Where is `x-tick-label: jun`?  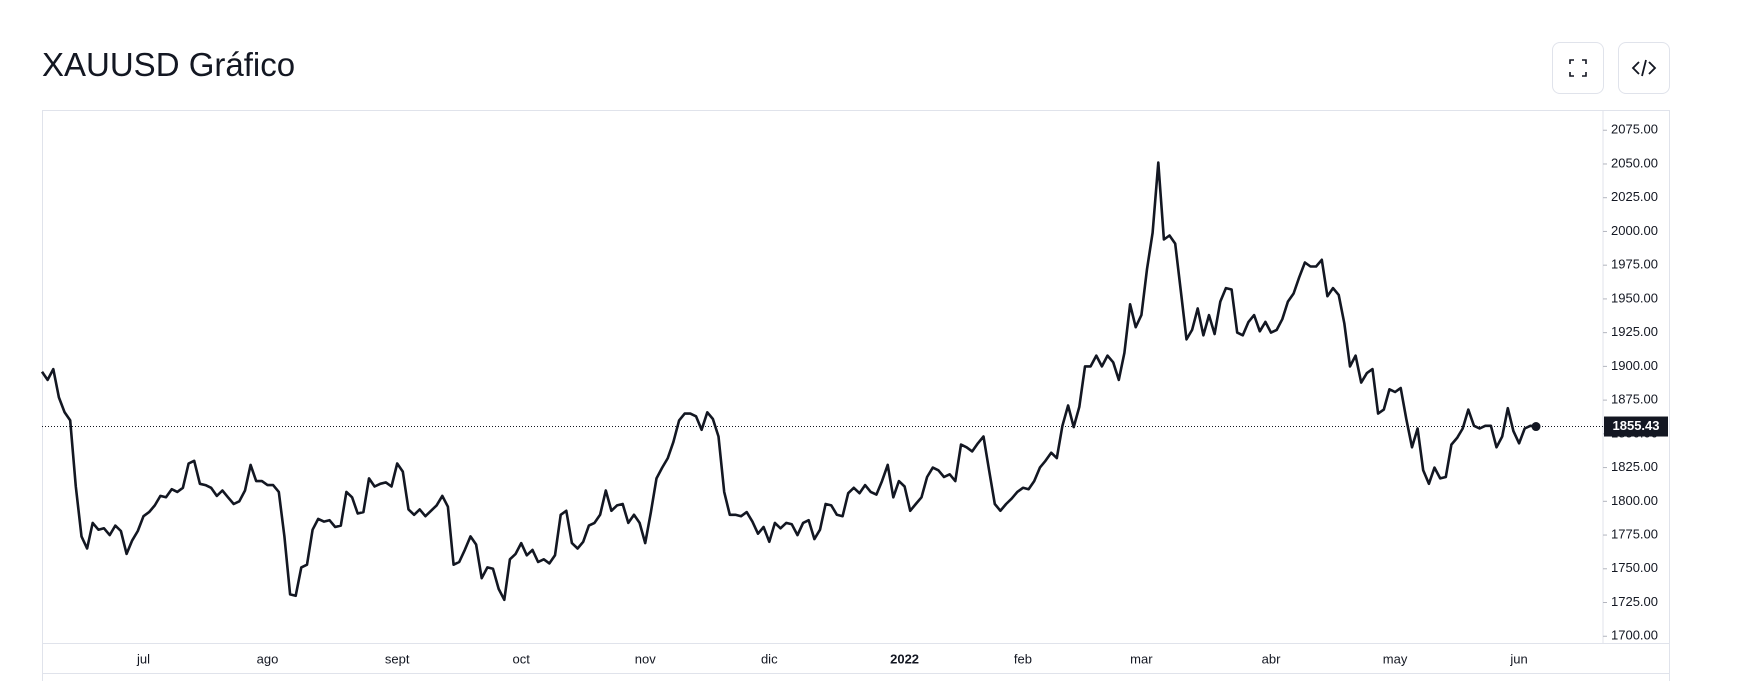 x-tick-label: jun is located at coordinates (1518, 658).